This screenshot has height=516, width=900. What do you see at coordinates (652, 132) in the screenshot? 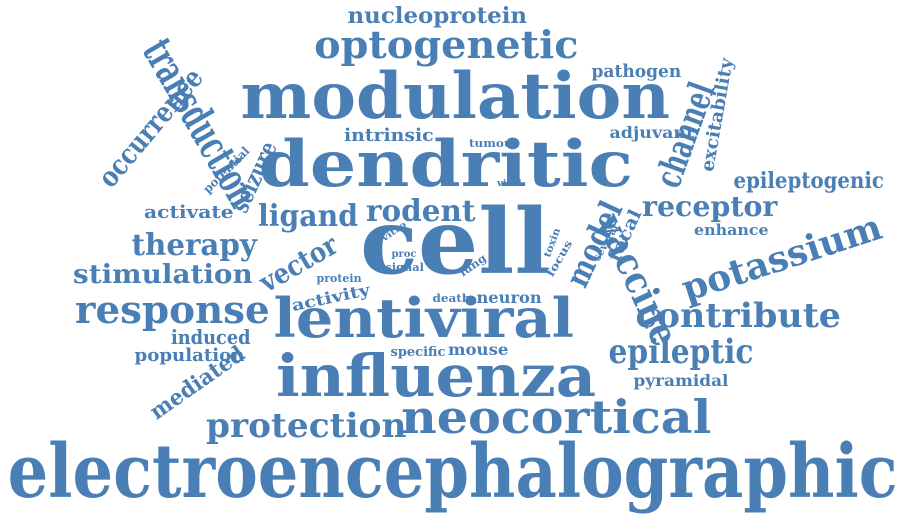
I see `word-adjuvant: adjuvant` at bounding box center [652, 132].